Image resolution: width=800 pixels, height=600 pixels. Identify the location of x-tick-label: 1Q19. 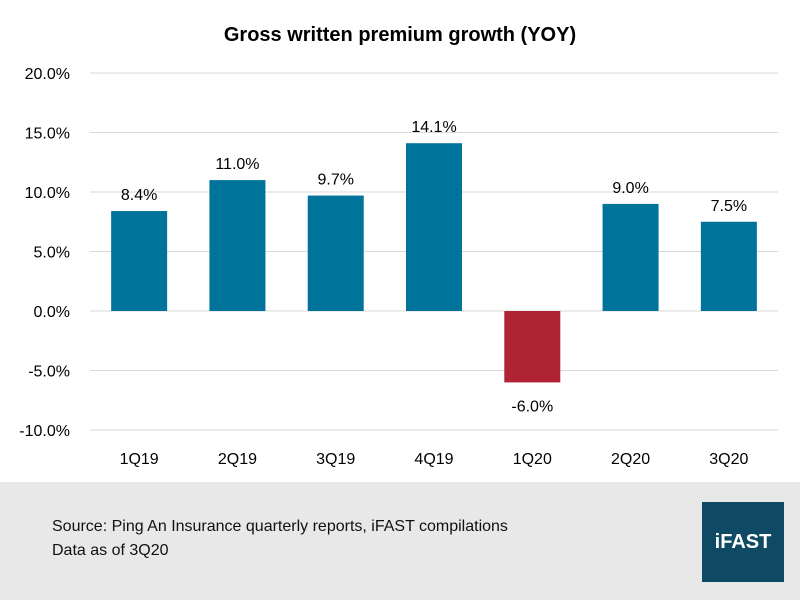
(139, 459).